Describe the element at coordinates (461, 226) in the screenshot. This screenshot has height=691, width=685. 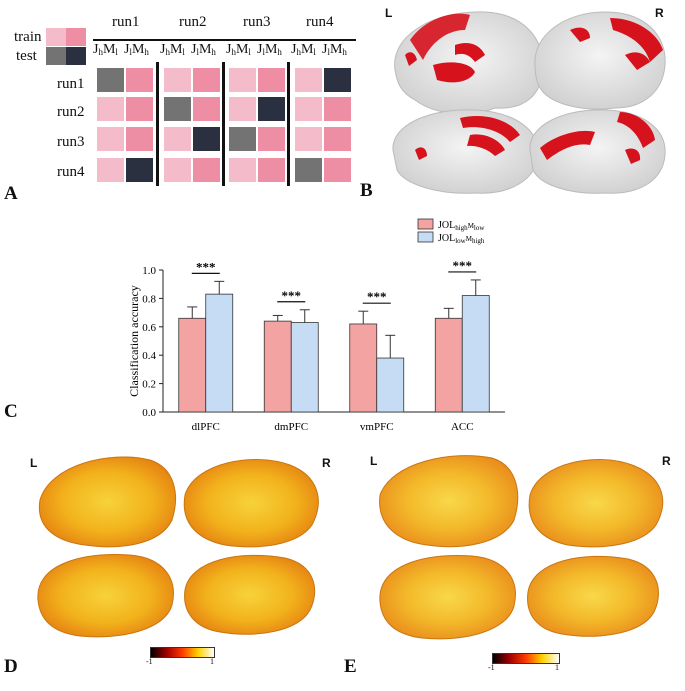
I see `legend-label: JOLhighMlow` at that location.